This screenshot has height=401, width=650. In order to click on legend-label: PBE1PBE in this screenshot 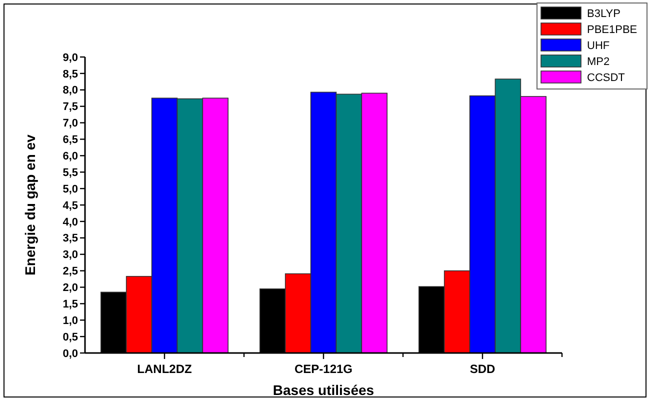, I will do `click(612, 30)`.